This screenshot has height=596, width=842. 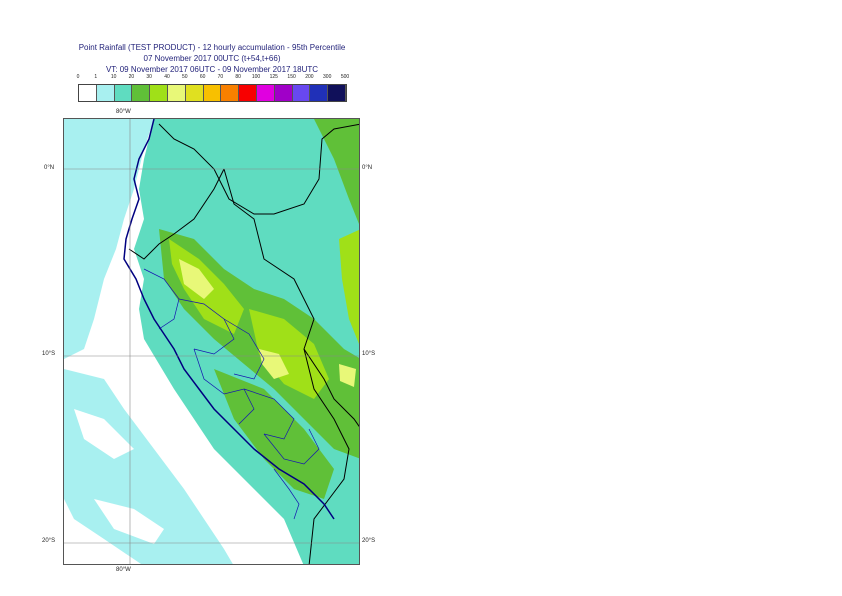 What do you see at coordinates (49, 168) in the screenshot?
I see `lat-label-0-left: 0°N` at bounding box center [49, 168].